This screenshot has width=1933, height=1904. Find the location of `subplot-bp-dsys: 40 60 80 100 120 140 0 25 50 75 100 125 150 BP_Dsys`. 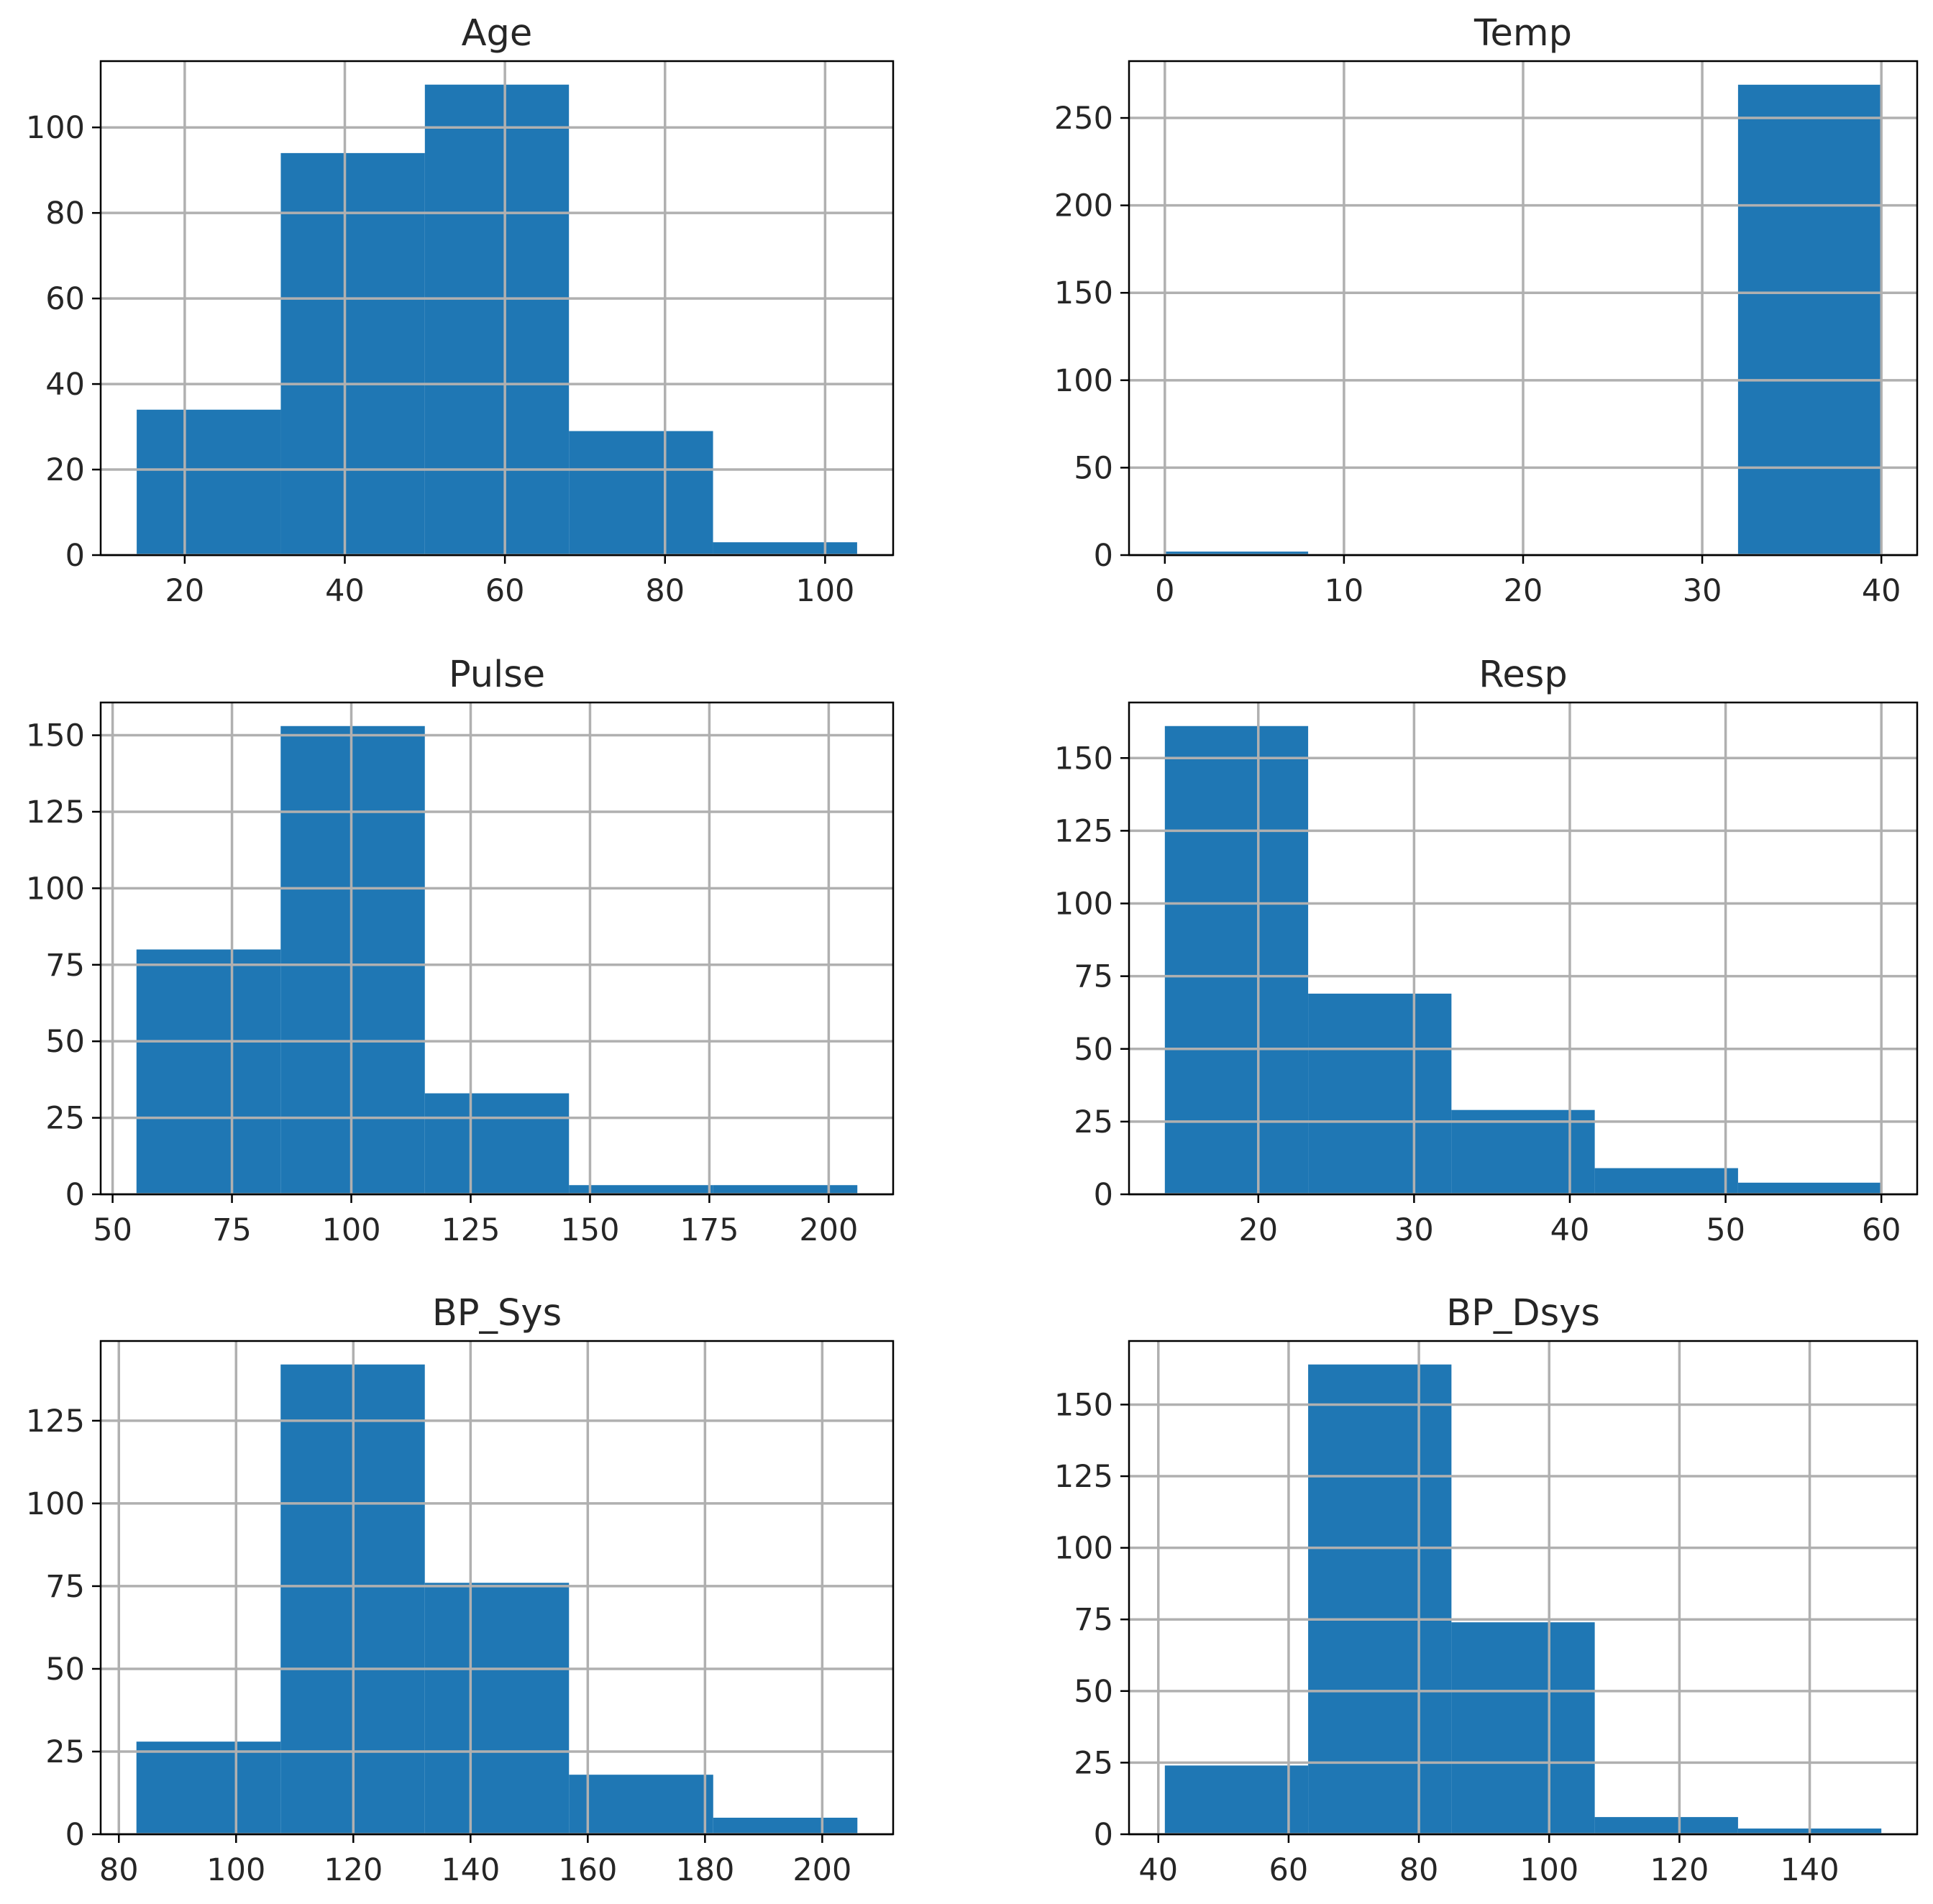

subplot-bp-dsys: 40 60 80 100 120 140 0 25 50 75 100 125 150 BP_Dsys is located at coordinates (1486, 1590).